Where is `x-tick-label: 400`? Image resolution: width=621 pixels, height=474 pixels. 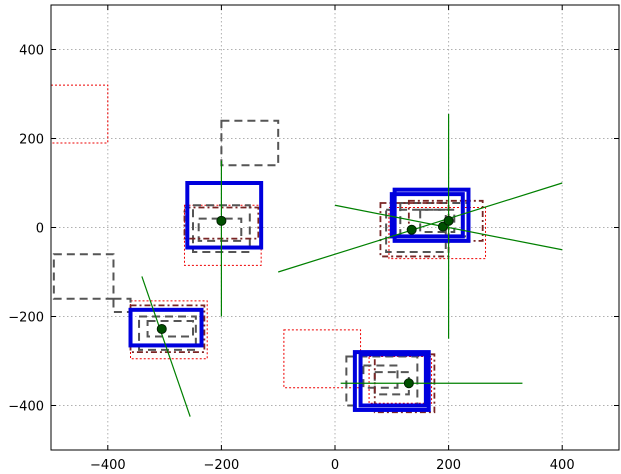 x-tick-label: 400 is located at coordinates (562, 465).